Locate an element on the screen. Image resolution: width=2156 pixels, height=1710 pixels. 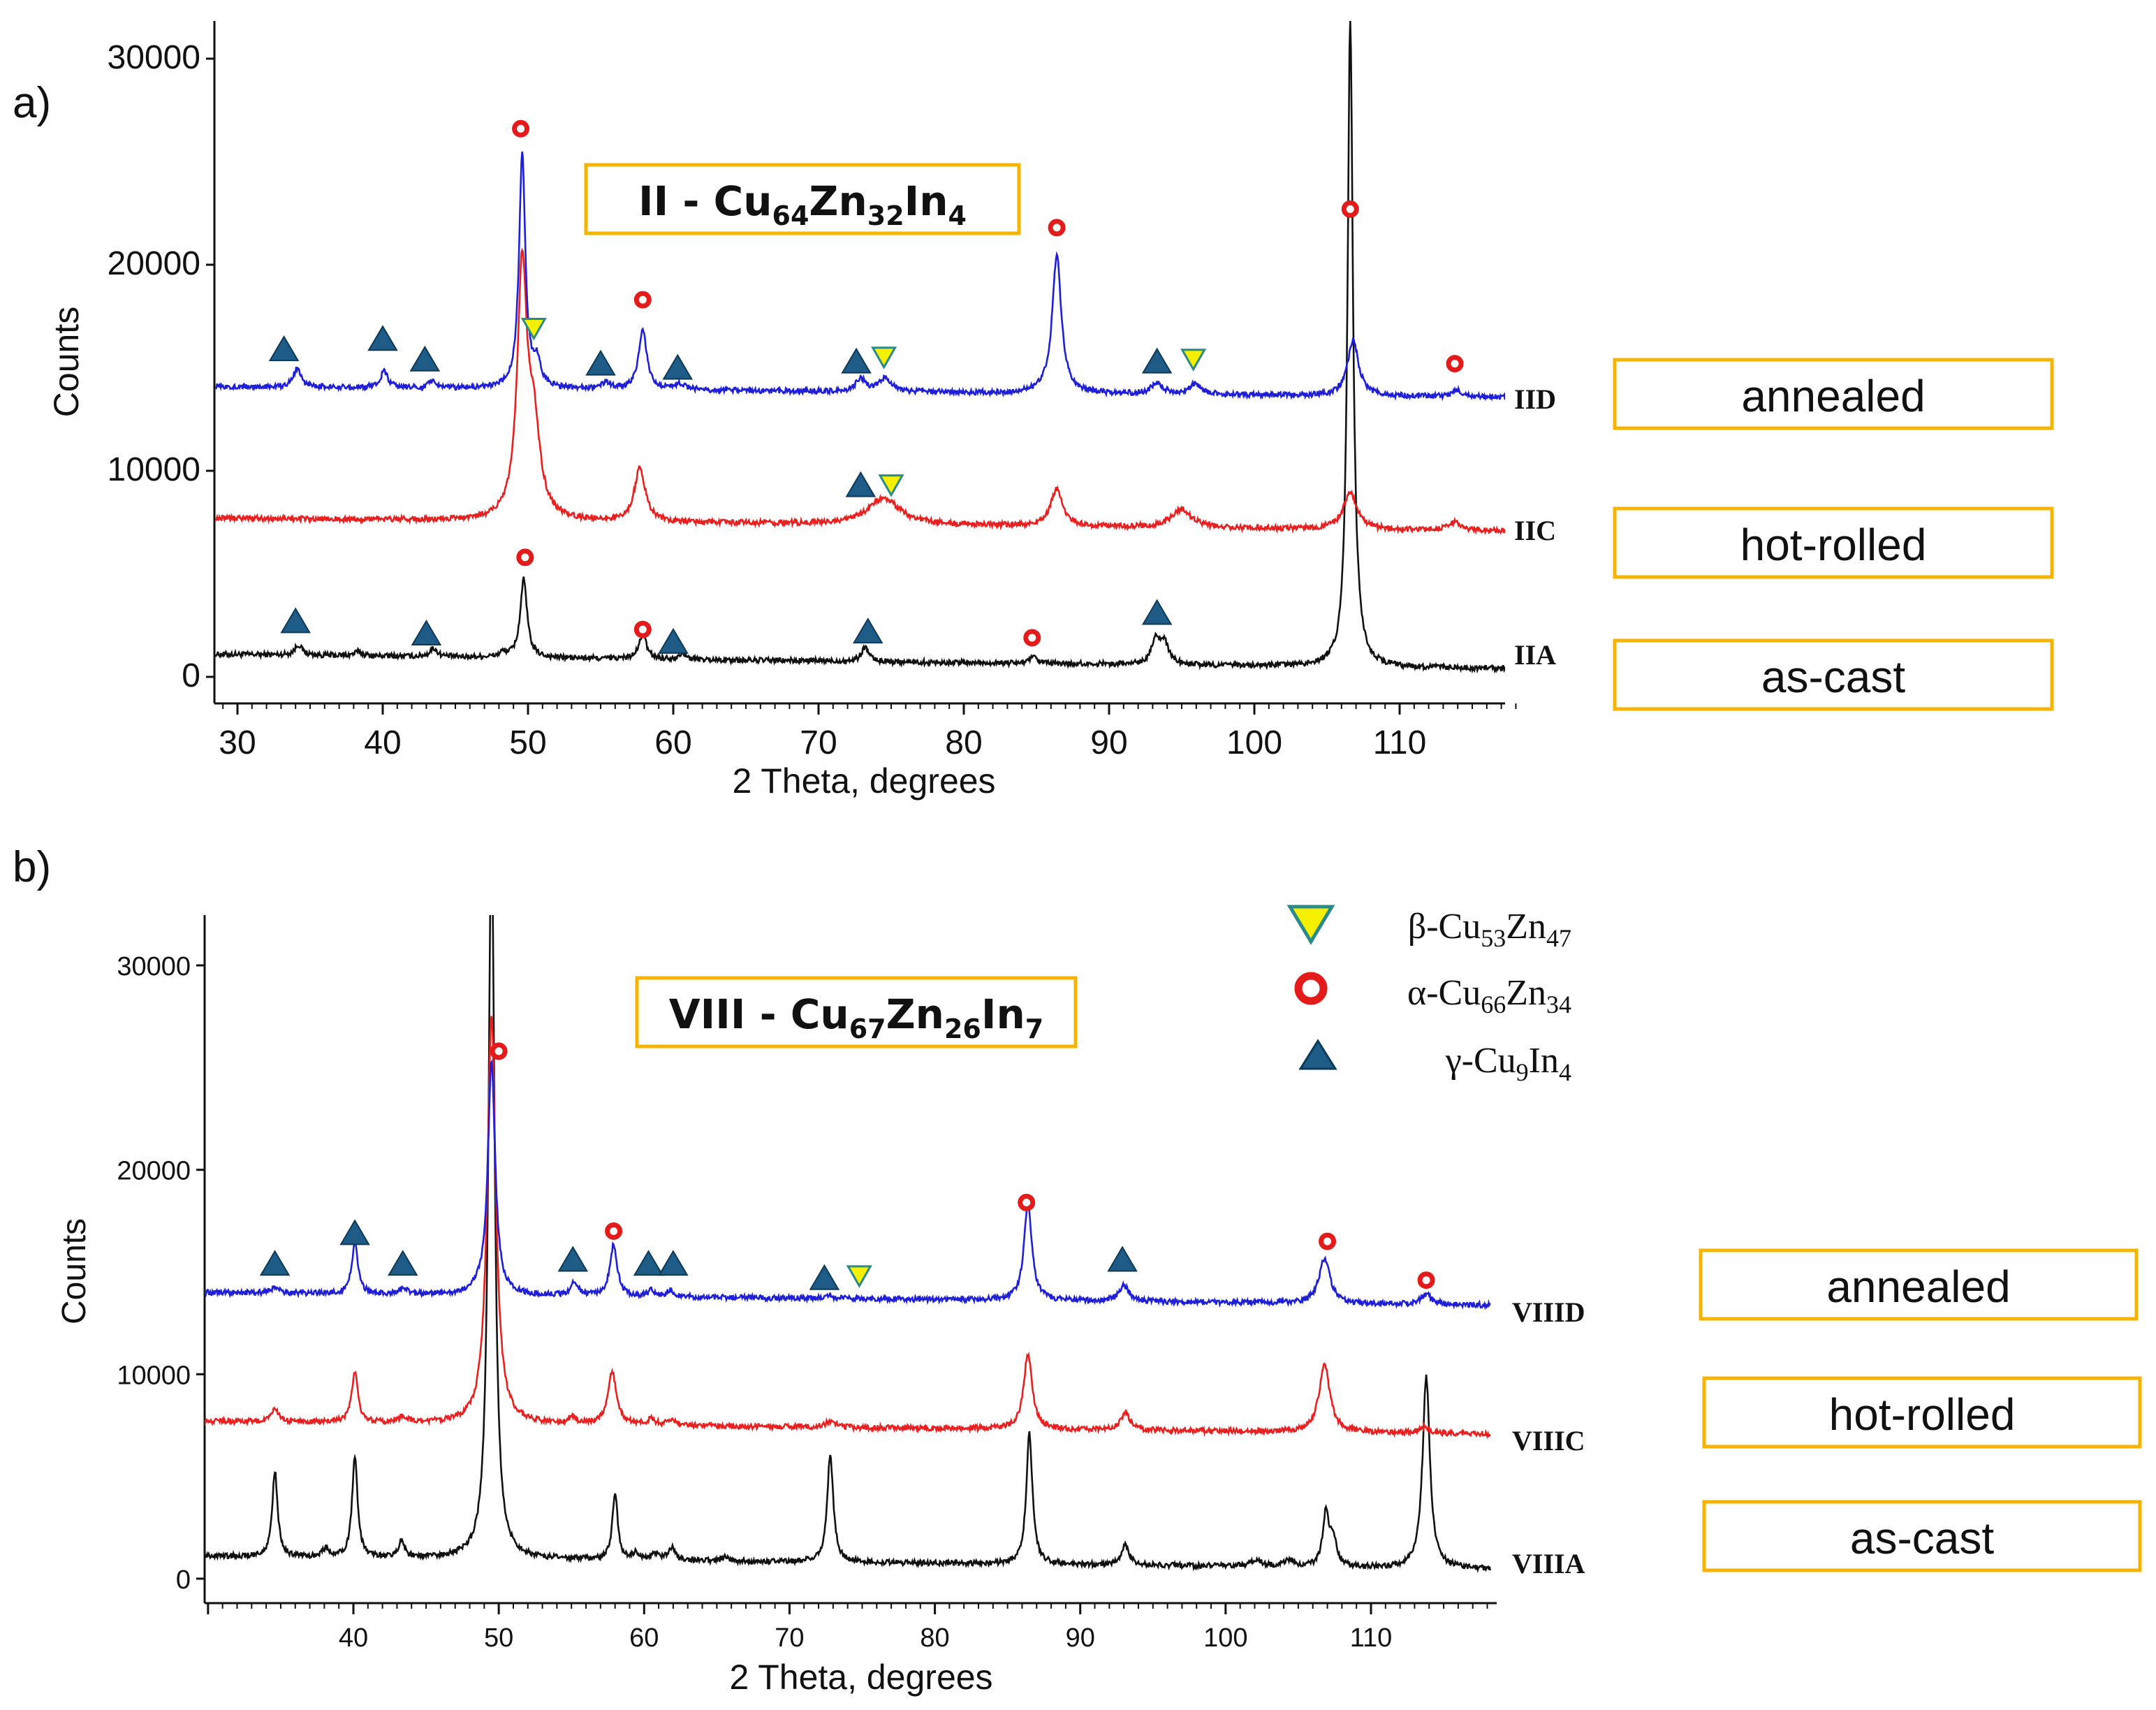
panel-a-x-axis: 30 40 50 60 70 80 90 100 110 is located at coordinates (868, 732).